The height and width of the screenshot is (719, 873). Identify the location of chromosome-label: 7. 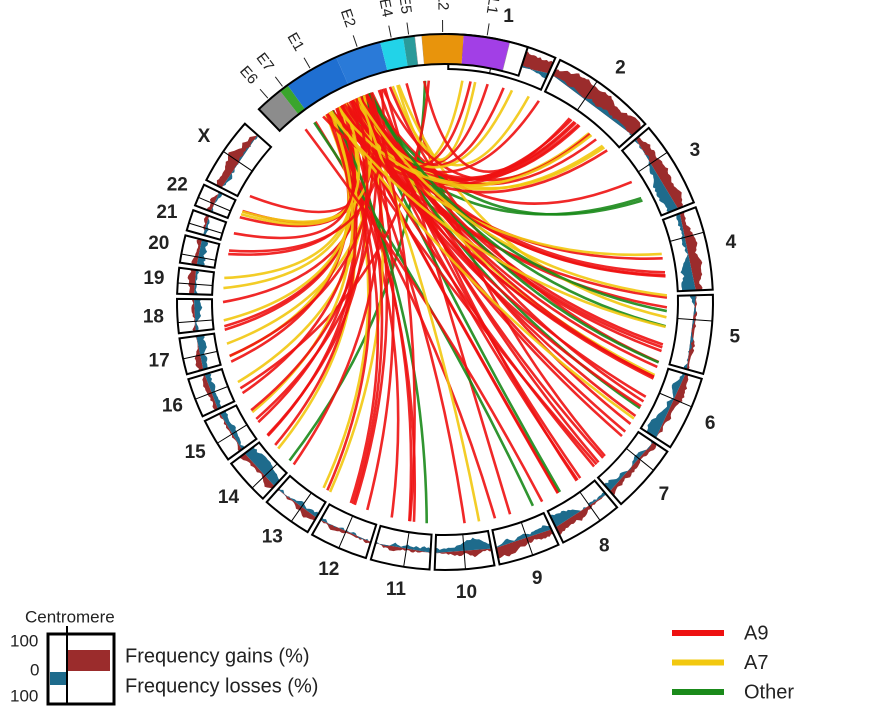
(664, 494).